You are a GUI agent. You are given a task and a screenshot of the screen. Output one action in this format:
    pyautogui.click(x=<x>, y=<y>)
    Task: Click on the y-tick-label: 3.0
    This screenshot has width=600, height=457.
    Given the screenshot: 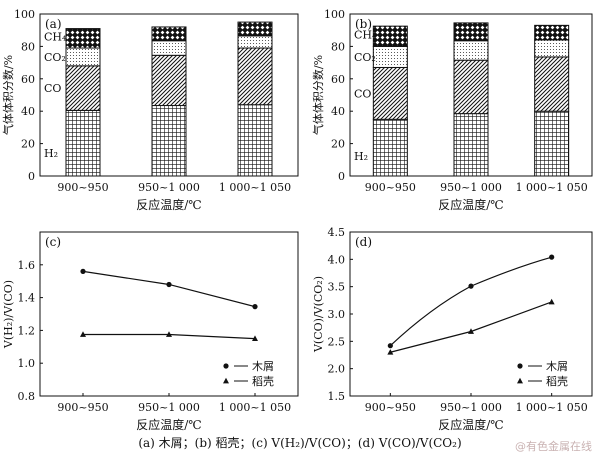 What is the action you would take?
    pyautogui.click(x=337, y=314)
    